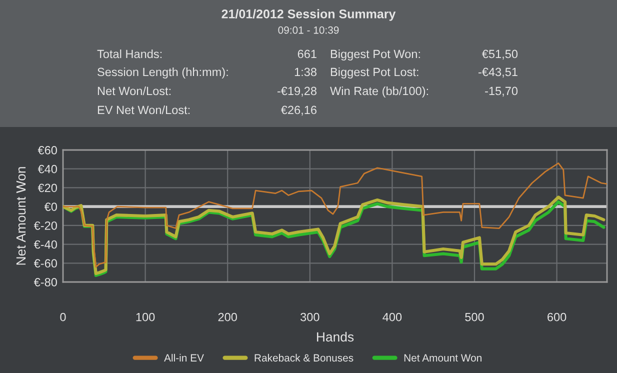 Image resolution: width=617 pixels, height=373 pixels. What do you see at coordinates (63, 317) in the screenshot?
I see `x-tick-label: 0` at bounding box center [63, 317].